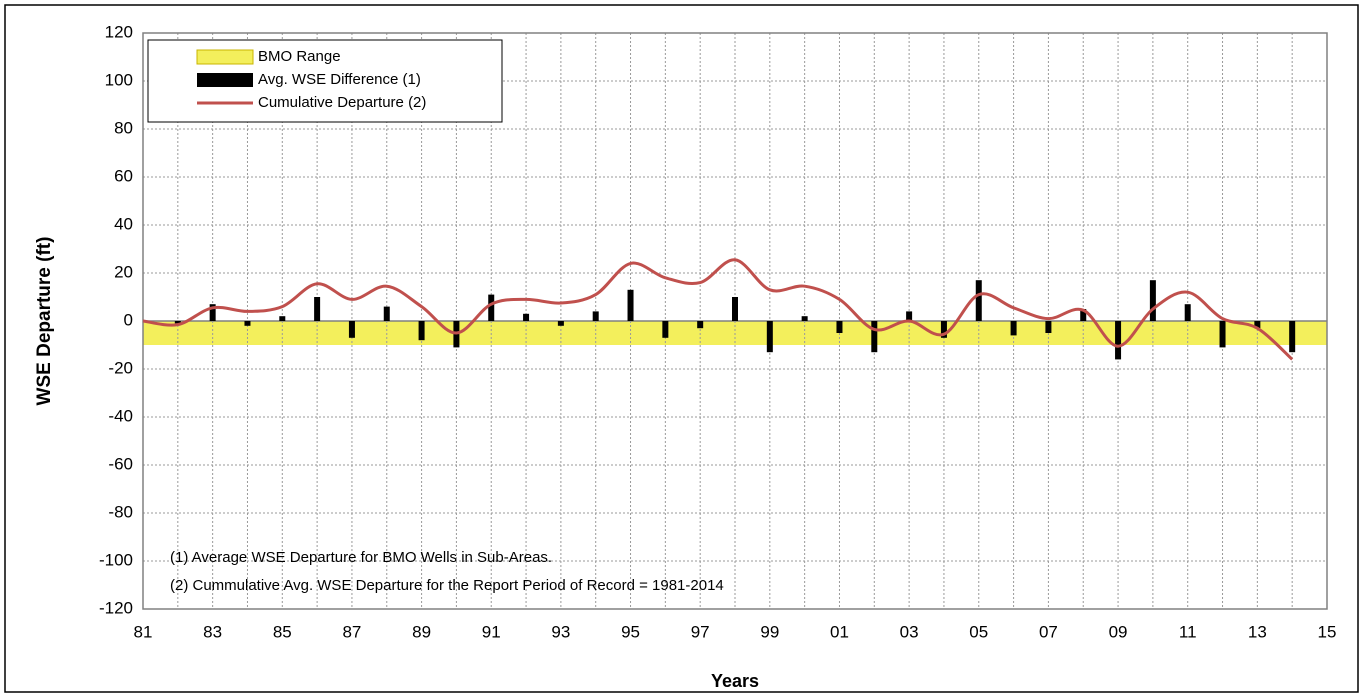 This screenshot has width=1364, height=698. Describe the element at coordinates (735, 681) in the screenshot. I see `x-axis-label: Years` at that location.